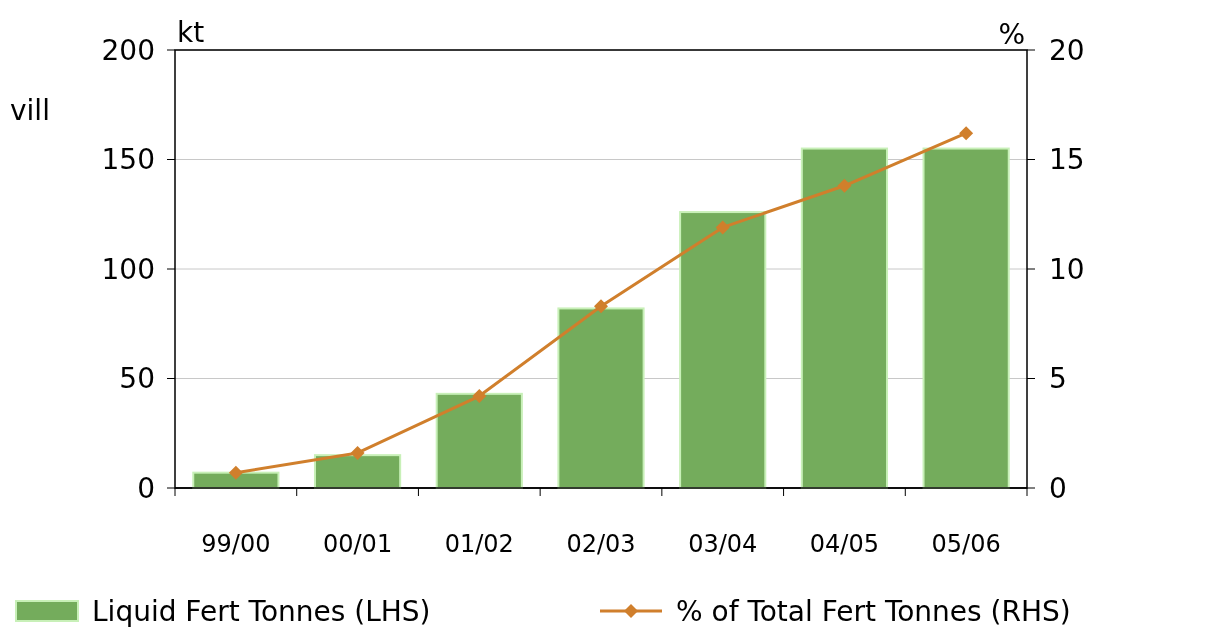  I want to click on x-tick-label: 01/02, so click(479, 544).